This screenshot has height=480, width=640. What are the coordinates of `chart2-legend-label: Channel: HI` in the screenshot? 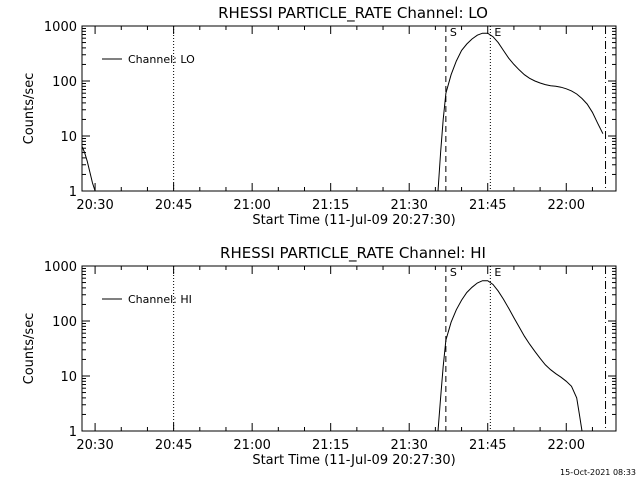 It's located at (160, 299).